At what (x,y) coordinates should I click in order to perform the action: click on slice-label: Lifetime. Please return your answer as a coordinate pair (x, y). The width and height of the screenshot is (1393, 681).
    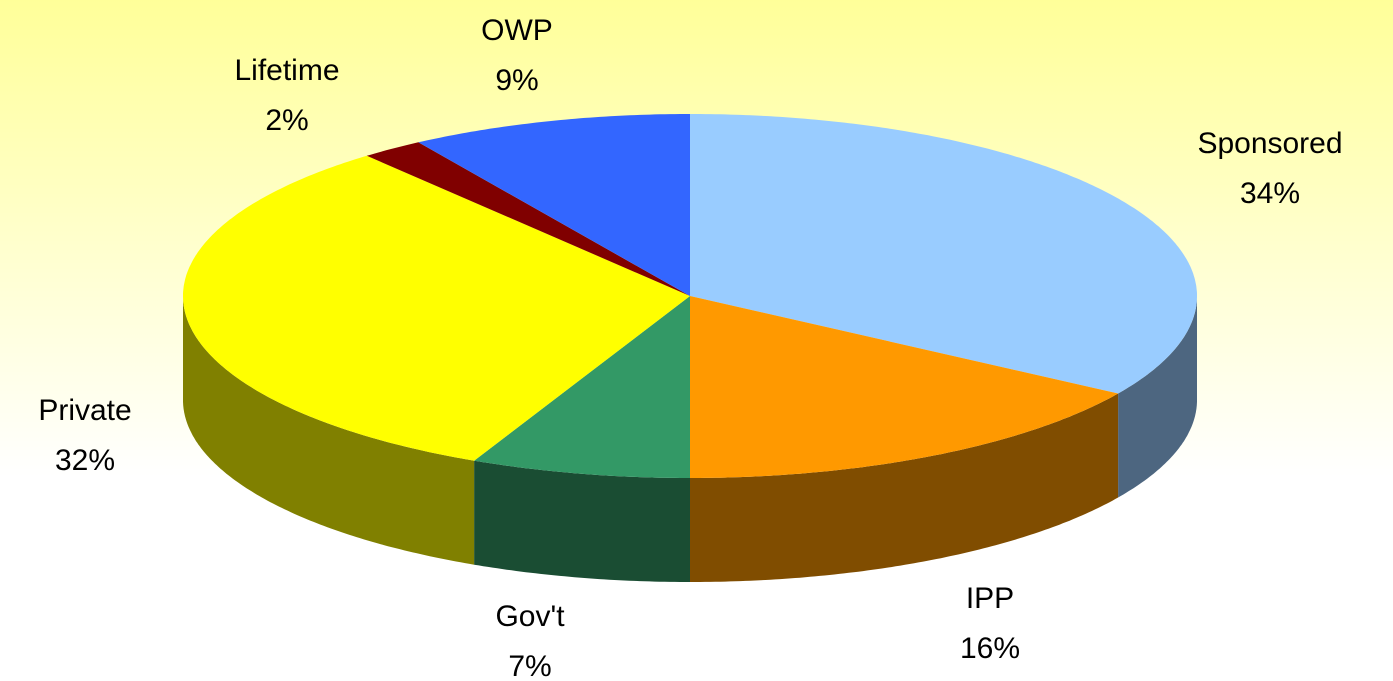
    Looking at the image, I should click on (286, 70).